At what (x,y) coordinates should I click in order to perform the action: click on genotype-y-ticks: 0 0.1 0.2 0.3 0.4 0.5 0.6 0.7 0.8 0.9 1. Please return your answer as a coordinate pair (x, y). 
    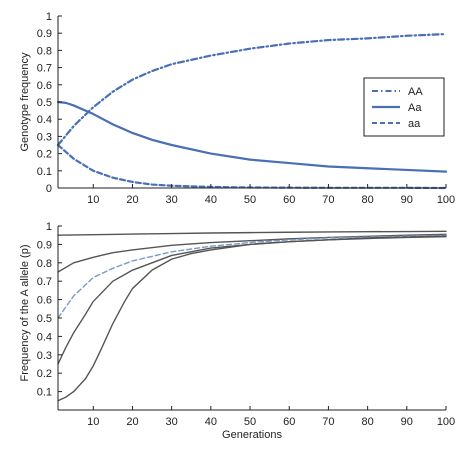
    Looking at the image, I should click on (49, 103).